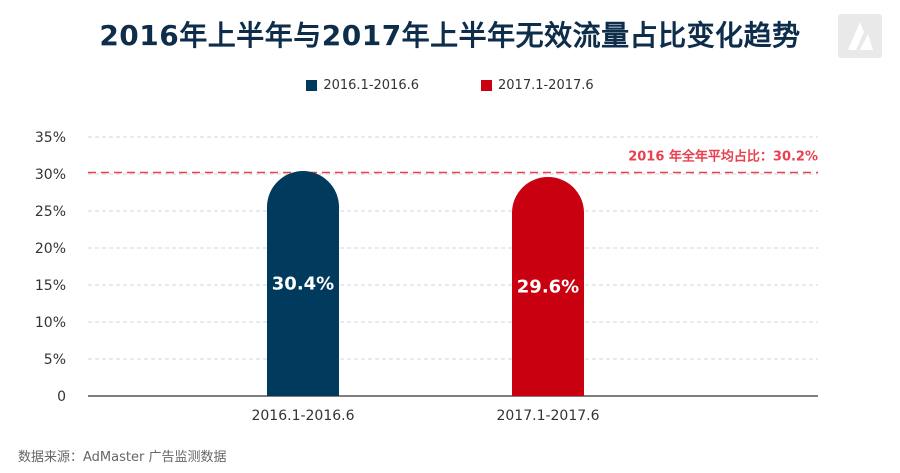 The image size is (900, 473). What do you see at coordinates (312, 85) in the screenshot?
I see `legend-swatch-2016` at bounding box center [312, 85].